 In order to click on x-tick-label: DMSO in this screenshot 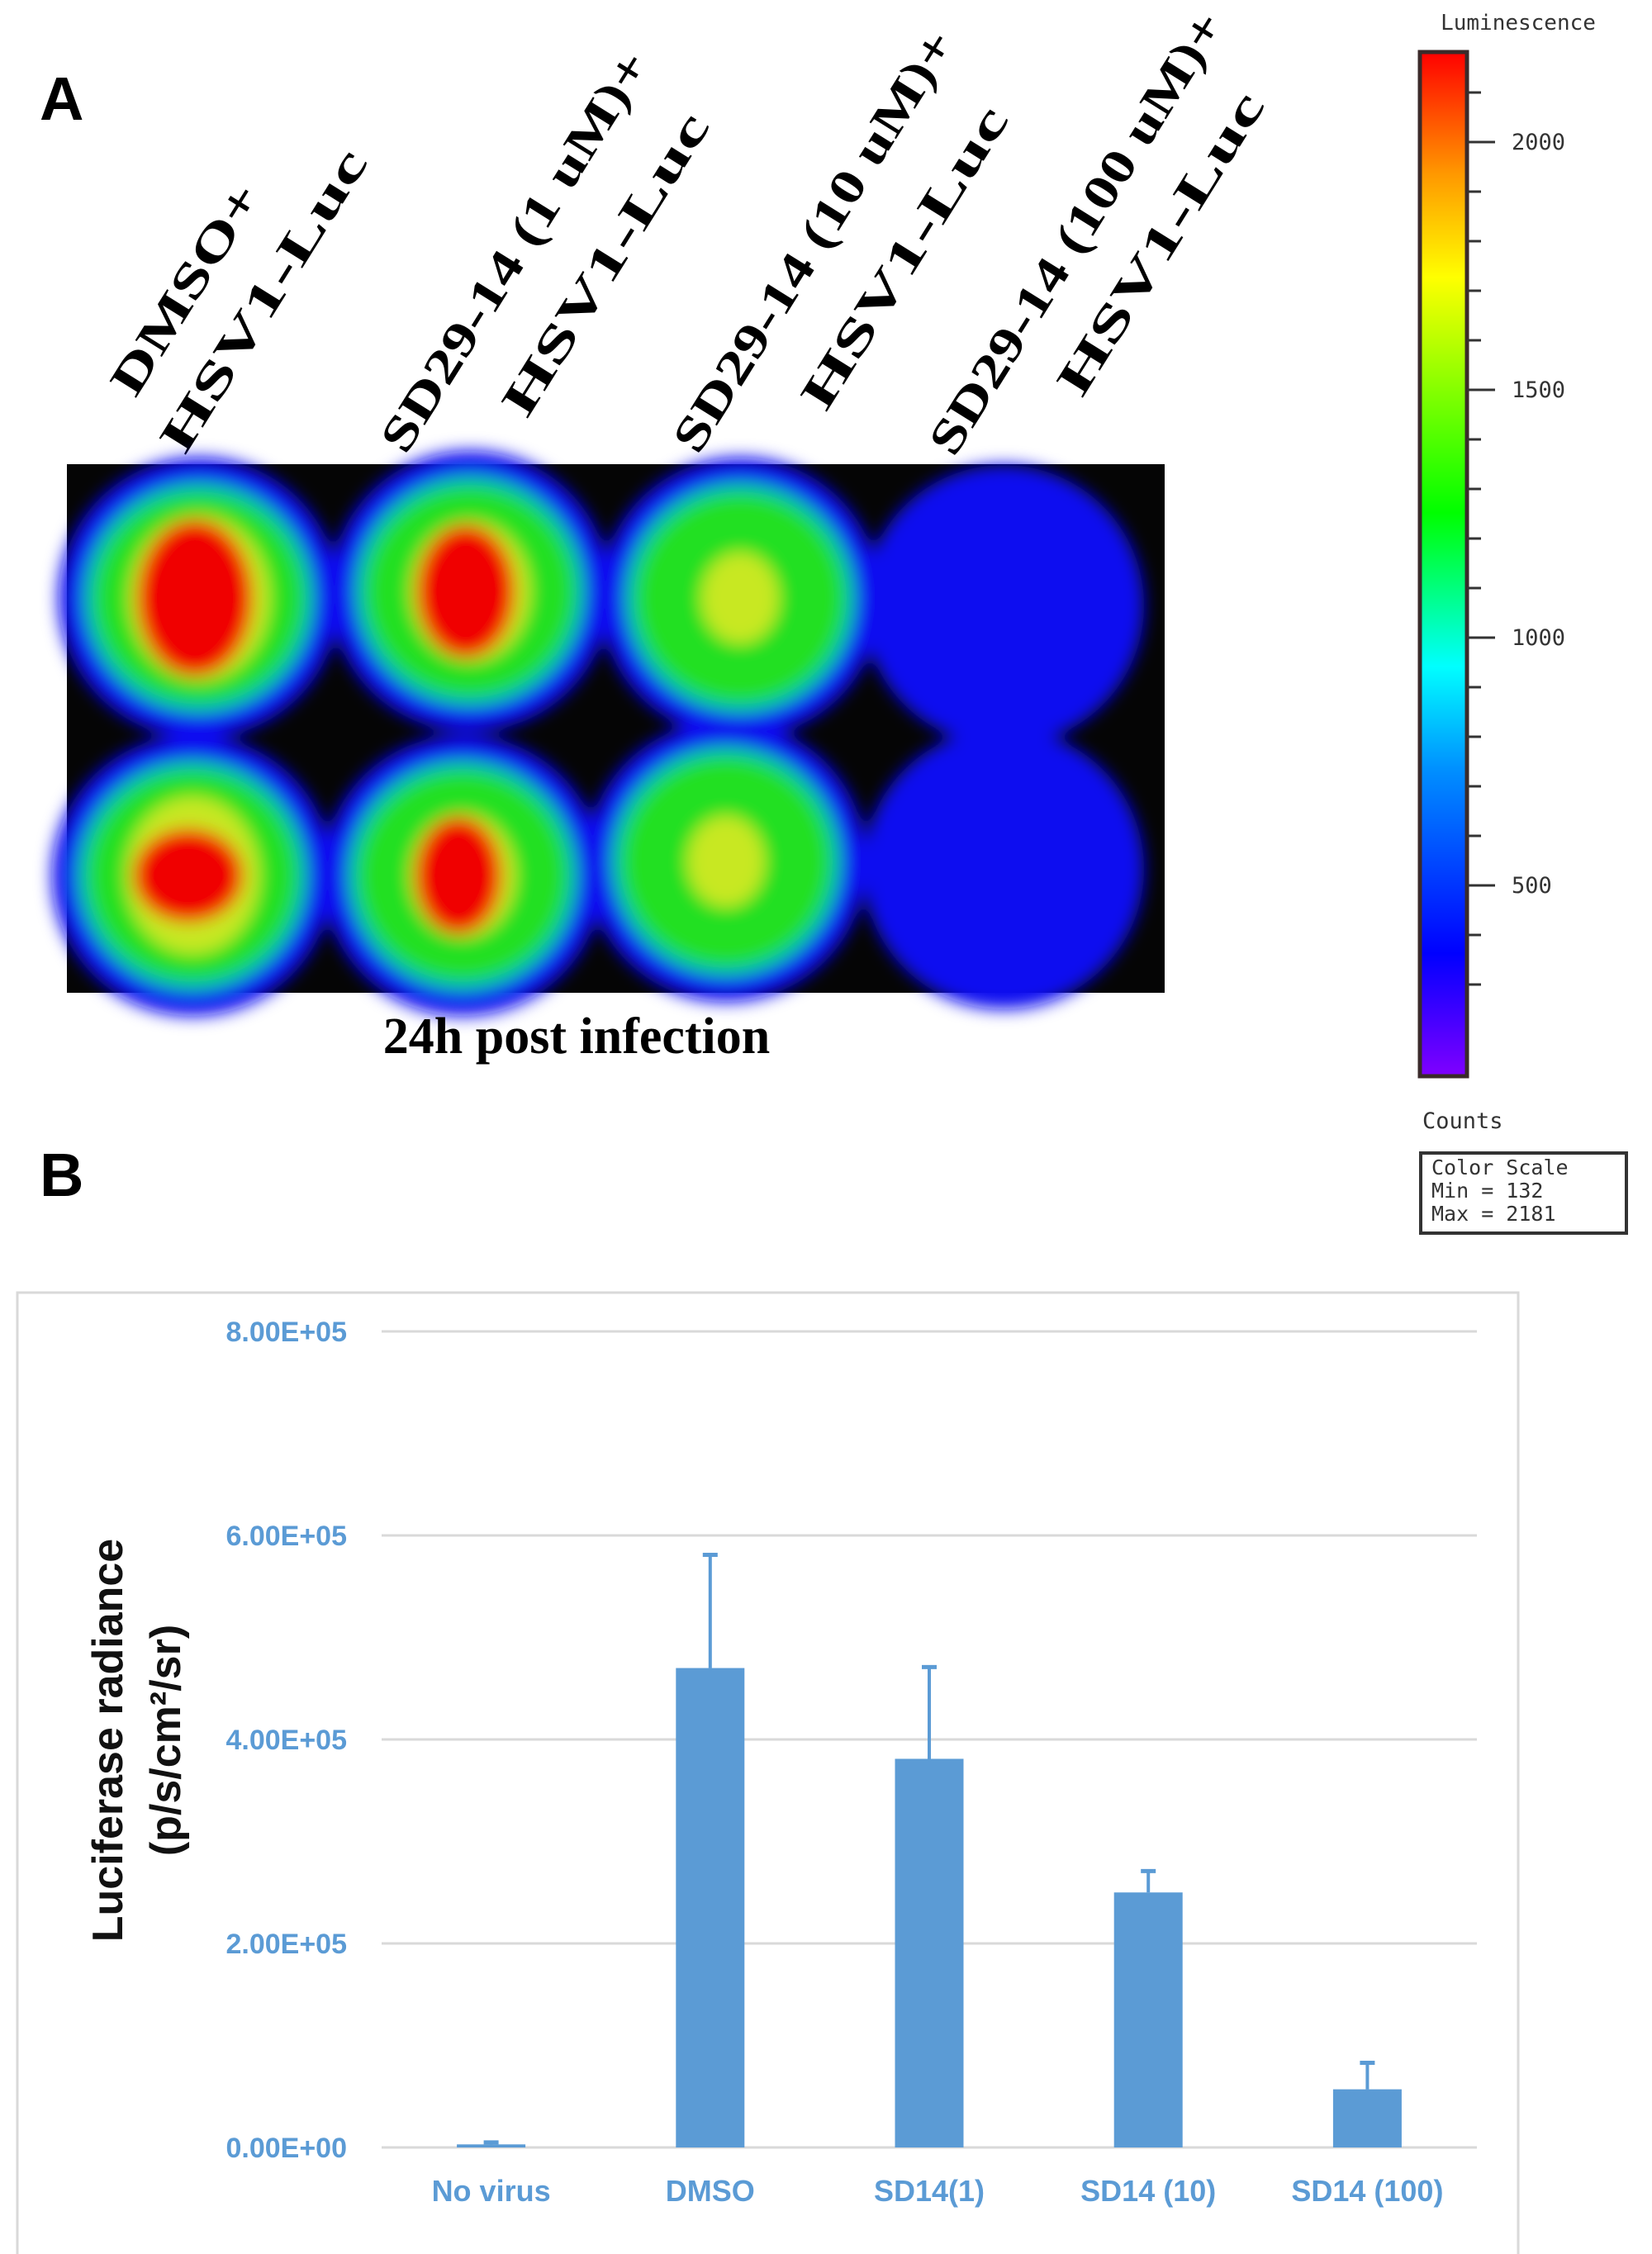, I will do `click(710, 2191)`.